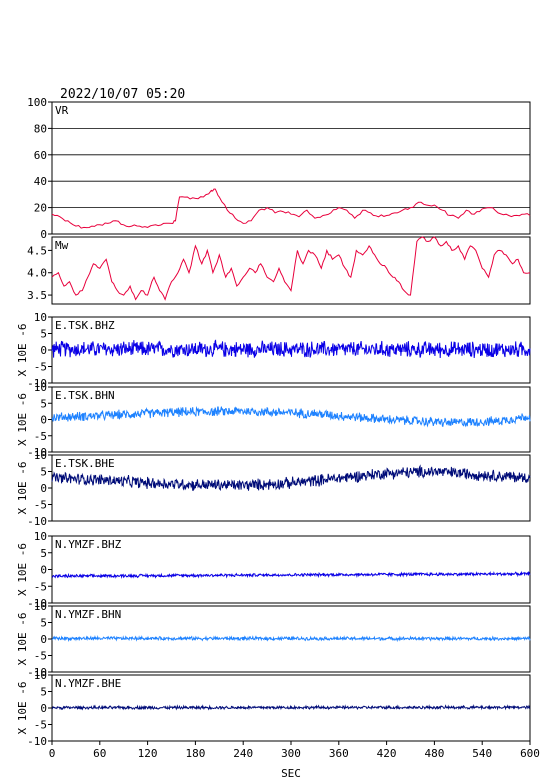 This screenshot has width=554, height=781. What do you see at coordinates (530, 753) in the screenshot?
I see `x-tick-label: 600` at bounding box center [530, 753].